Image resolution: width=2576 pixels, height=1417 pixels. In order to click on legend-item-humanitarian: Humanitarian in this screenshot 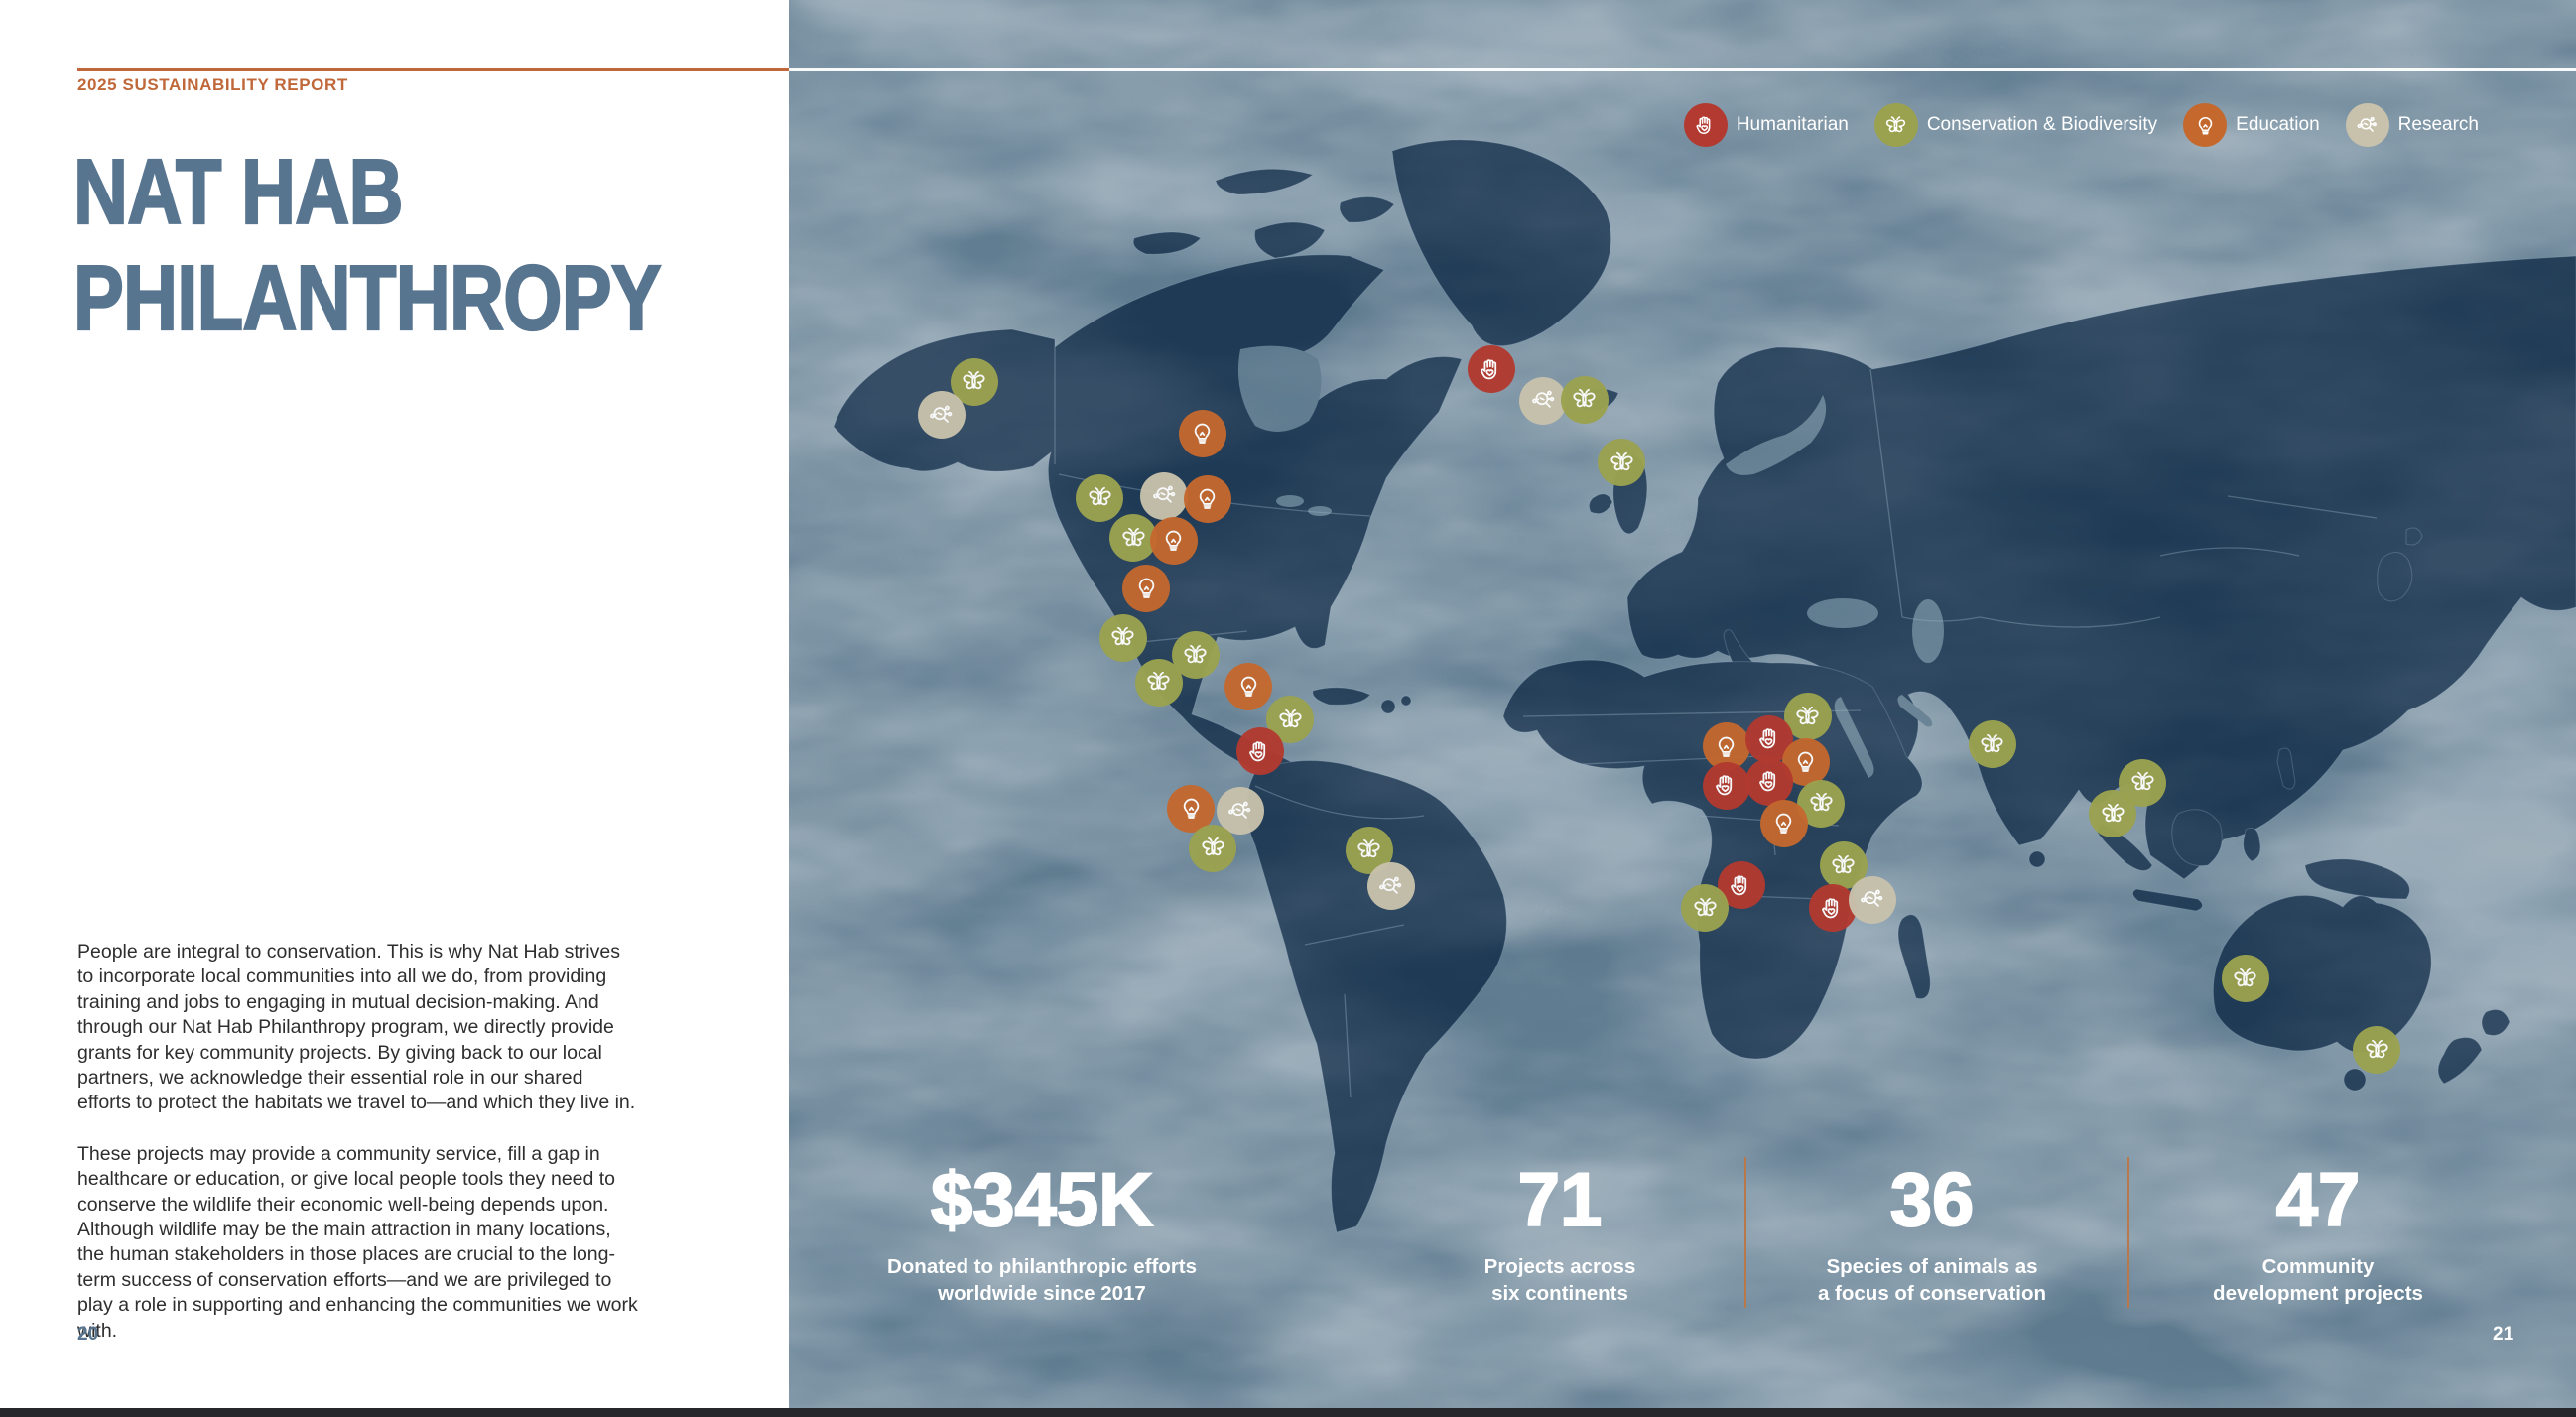, I will do `click(1766, 125)`.